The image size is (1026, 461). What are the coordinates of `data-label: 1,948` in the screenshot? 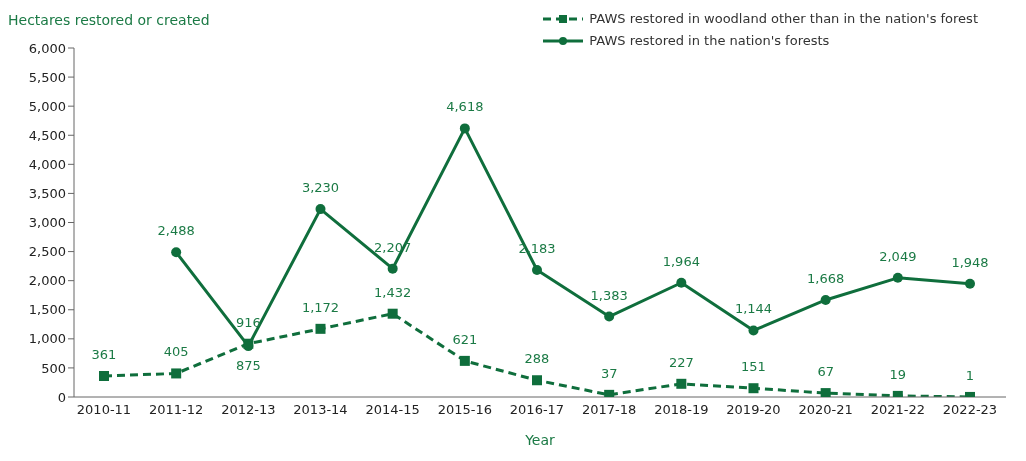 It's located at (970, 262).